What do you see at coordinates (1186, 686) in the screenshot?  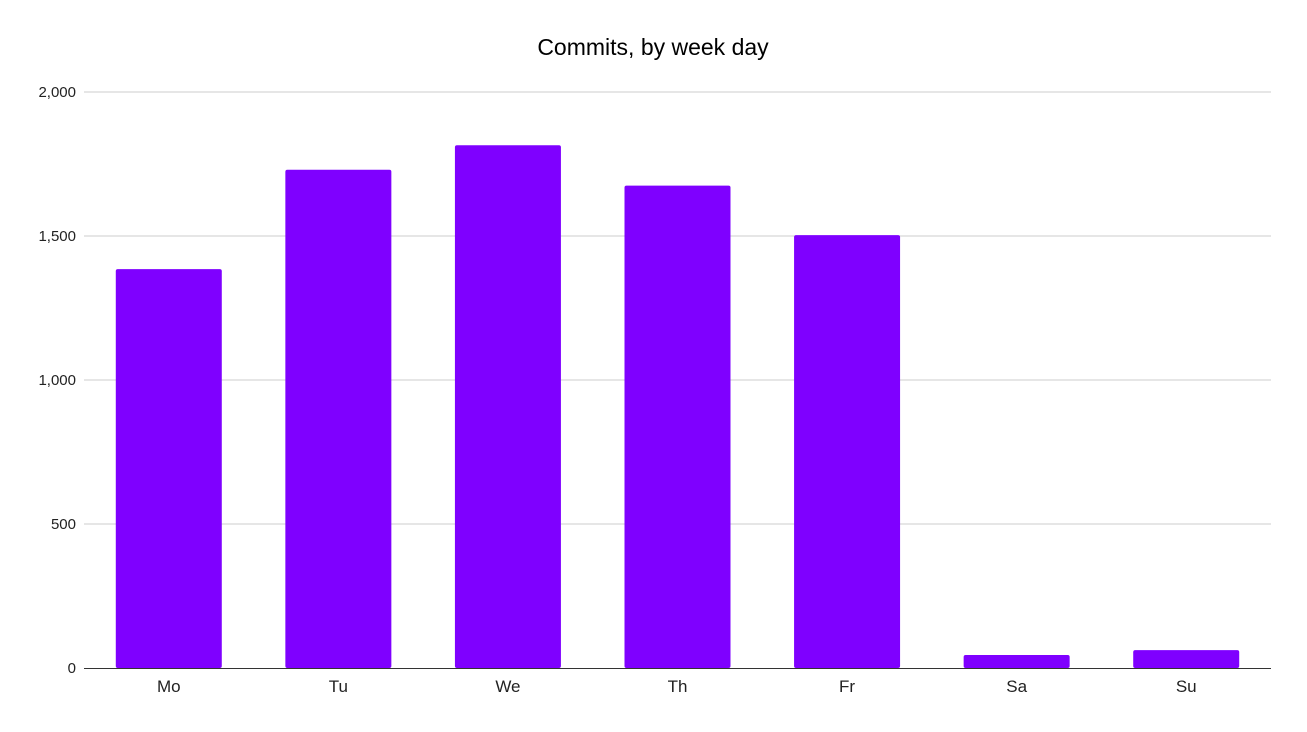 I see `x-tick-label: Su` at bounding box center [1186, 686].